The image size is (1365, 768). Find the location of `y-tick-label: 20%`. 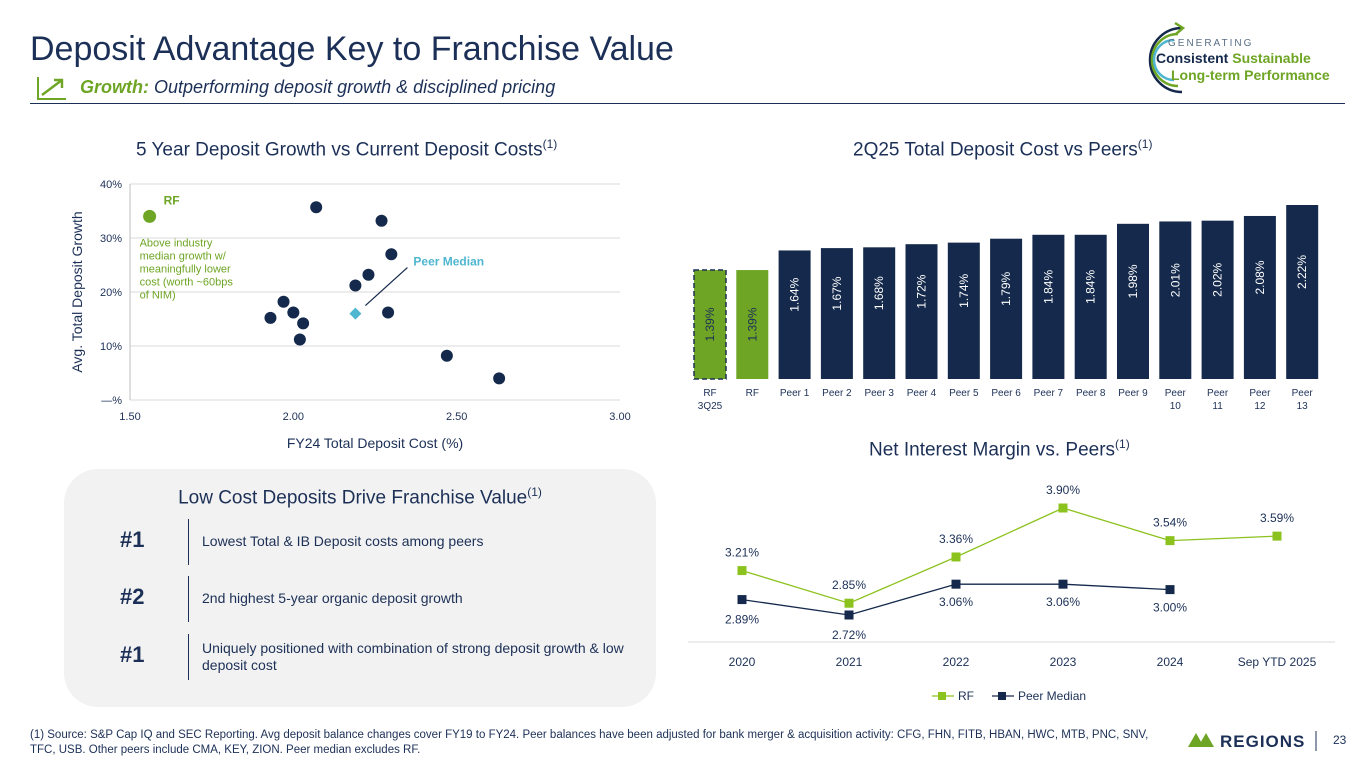

y-tick-label: 20% is located at coordinates (111, 293).